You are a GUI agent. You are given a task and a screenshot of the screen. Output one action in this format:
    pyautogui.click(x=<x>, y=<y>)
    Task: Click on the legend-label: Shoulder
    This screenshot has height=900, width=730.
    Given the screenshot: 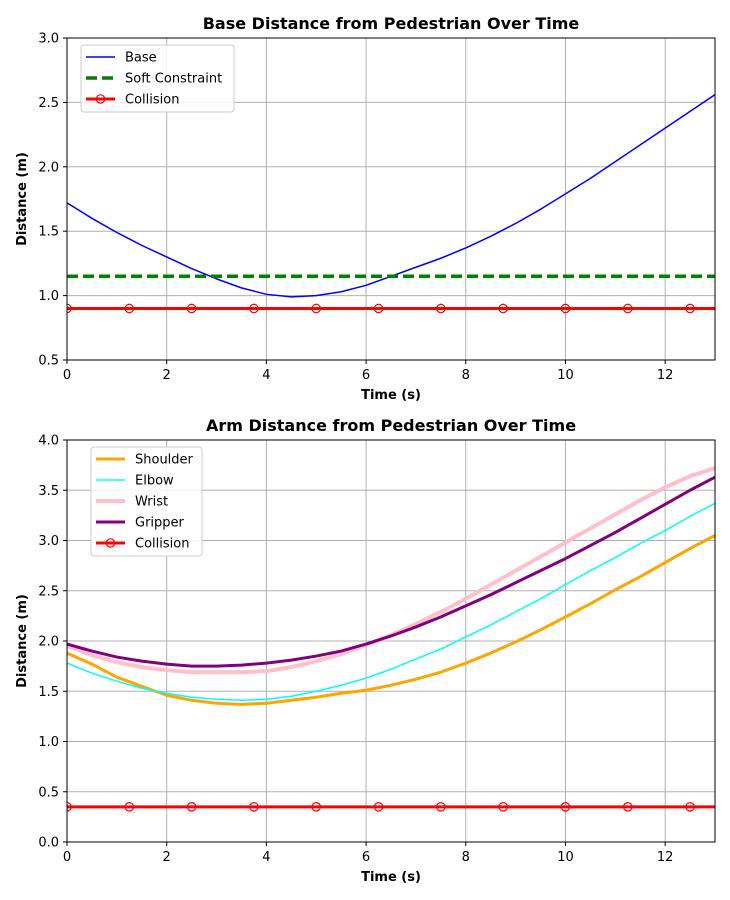 What is the action you would take?
    pyautogui.click(x=164, y=460)
    